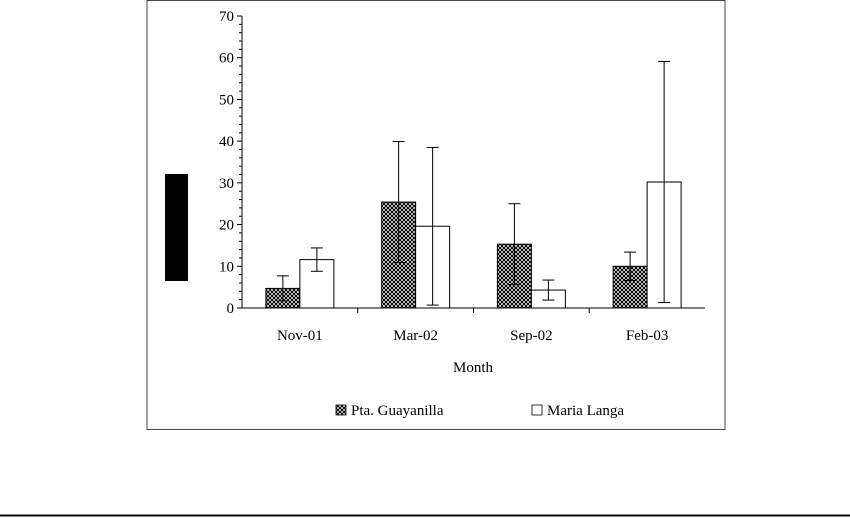 The width and height of the screenshot is (850, 518). What do you see at coordinates (226, 226) in the screenshot?
I see `y-tick-label: 20` at bounding box center [226, 226].